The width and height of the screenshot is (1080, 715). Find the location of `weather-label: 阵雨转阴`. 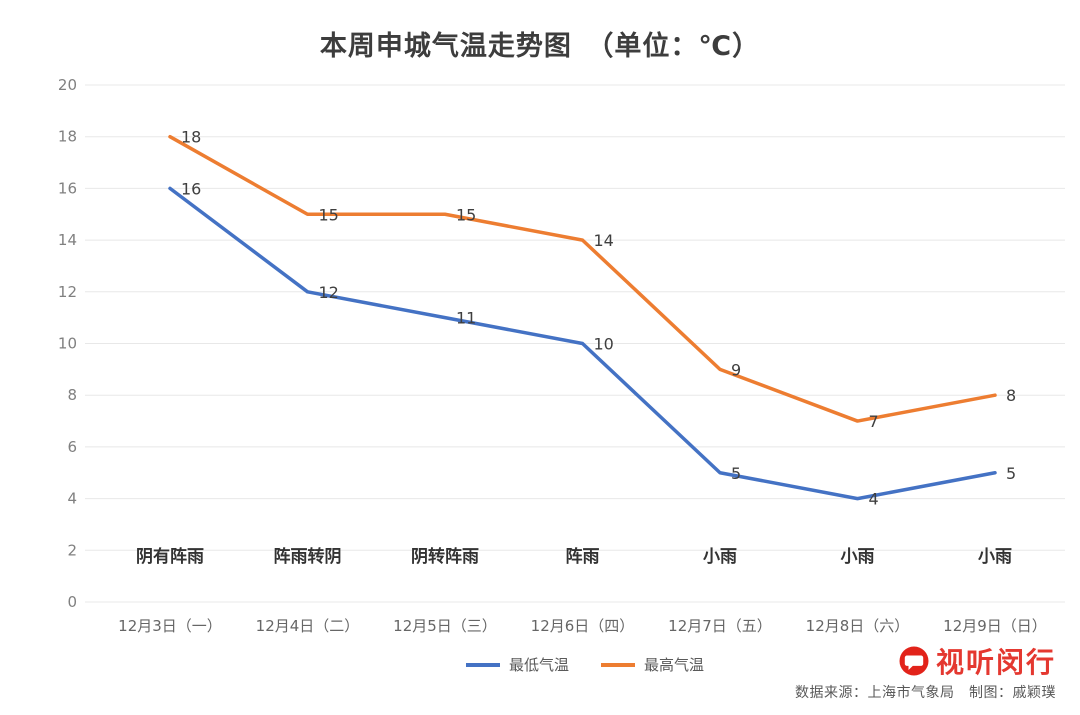

weather-label: 阵雨转阴 is located at coordinates (308, 556).